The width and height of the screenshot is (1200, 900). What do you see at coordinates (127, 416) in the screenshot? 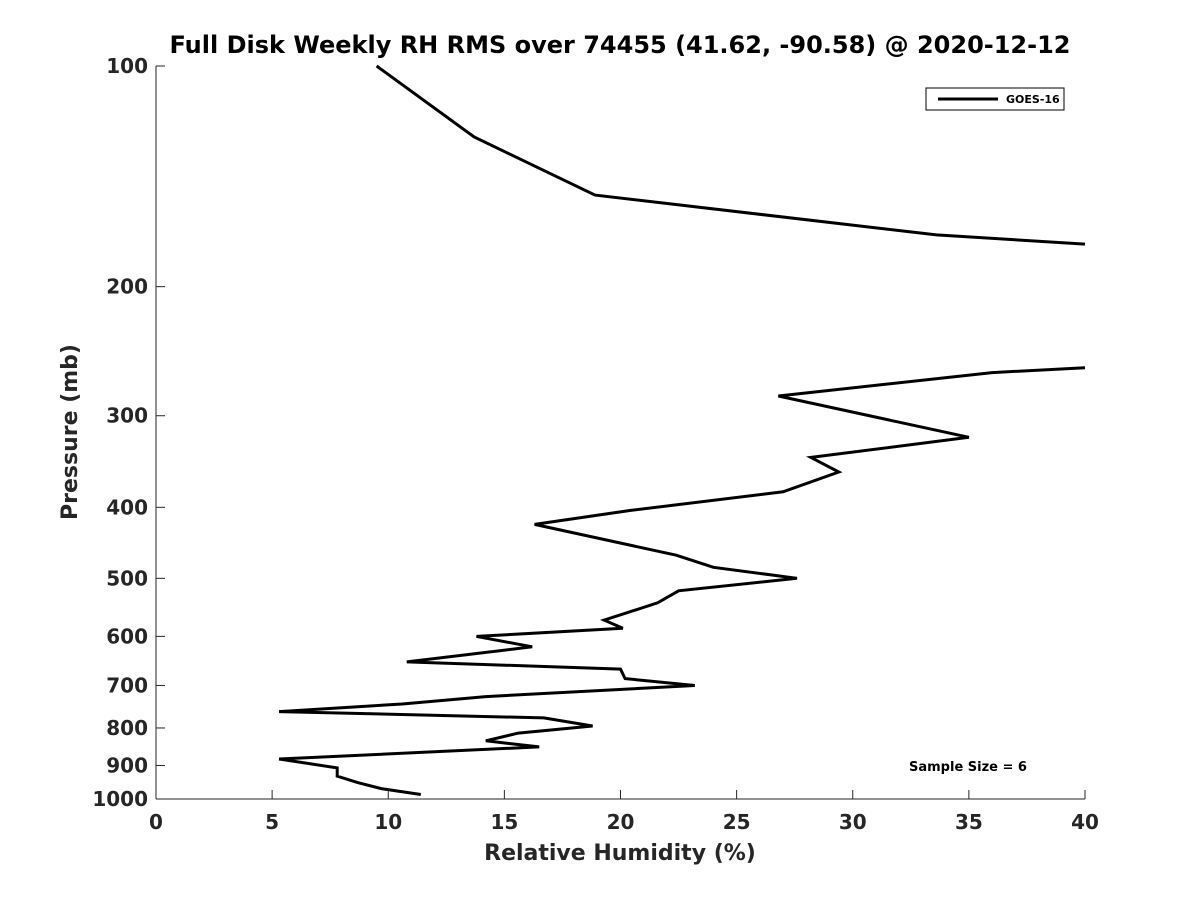
I see `y-tick-label: 300` at bounding box center [127, 416].